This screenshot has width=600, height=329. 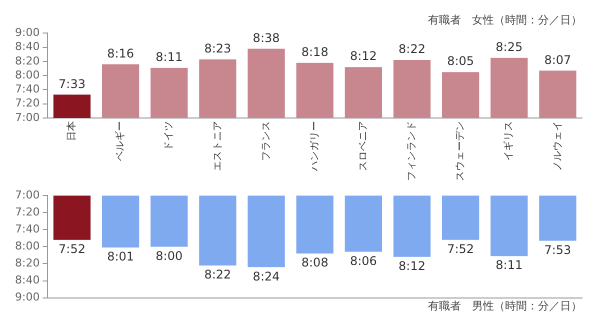 I want to click on data-label: 8:38, so click(x=266, y=37).